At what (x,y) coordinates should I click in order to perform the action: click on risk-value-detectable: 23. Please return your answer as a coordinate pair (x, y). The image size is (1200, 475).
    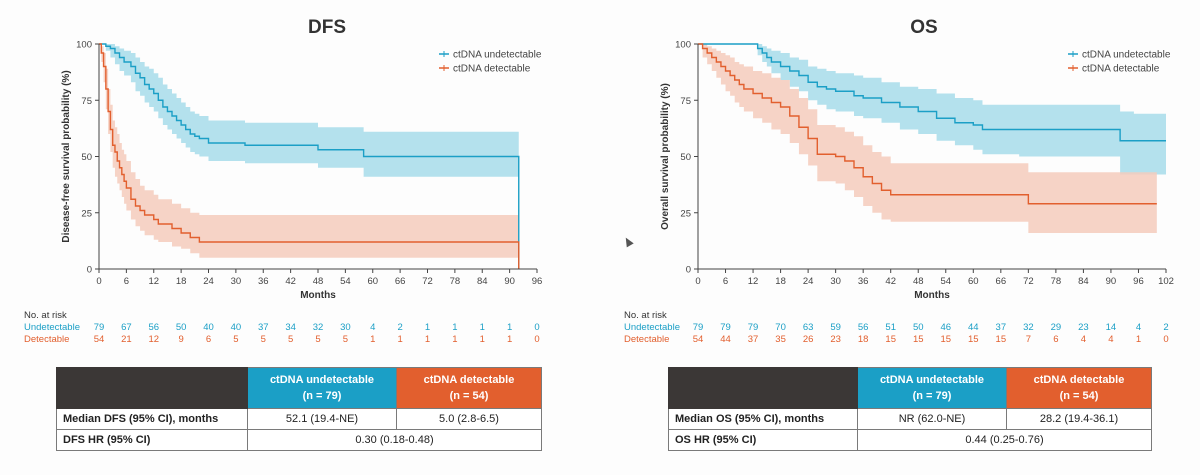
    Looking at the image, I should click on (835, 339).